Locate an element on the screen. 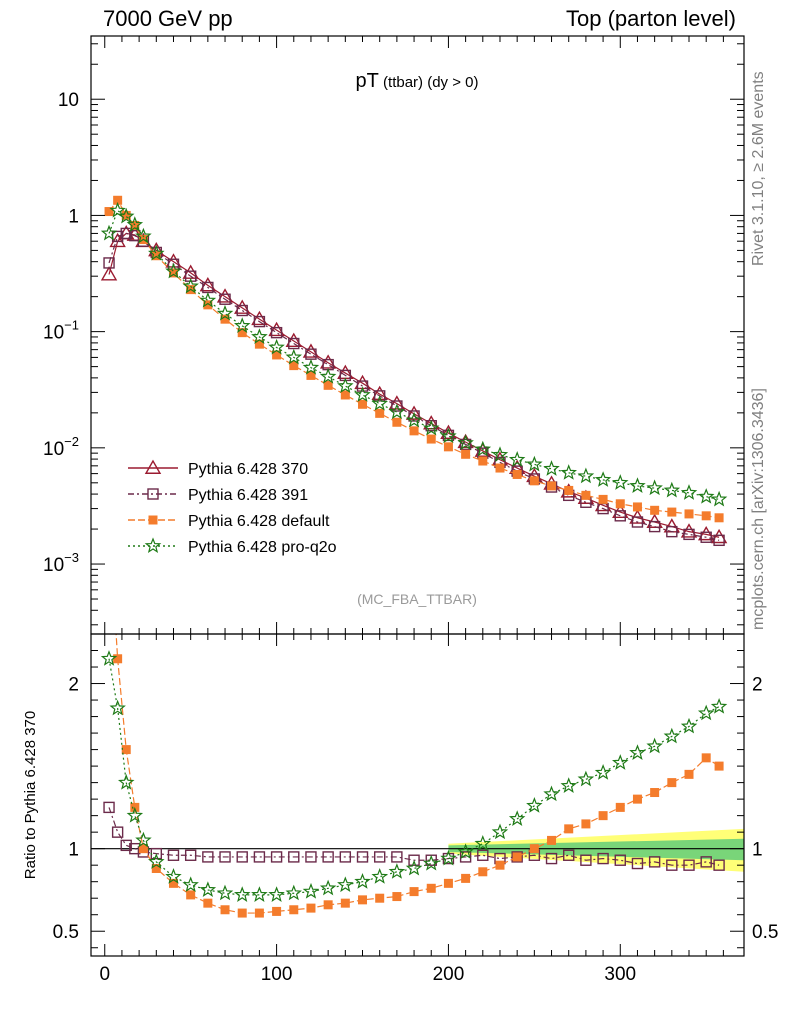  y-tick-label: 10⁻² is located at coordinates (61, 447).